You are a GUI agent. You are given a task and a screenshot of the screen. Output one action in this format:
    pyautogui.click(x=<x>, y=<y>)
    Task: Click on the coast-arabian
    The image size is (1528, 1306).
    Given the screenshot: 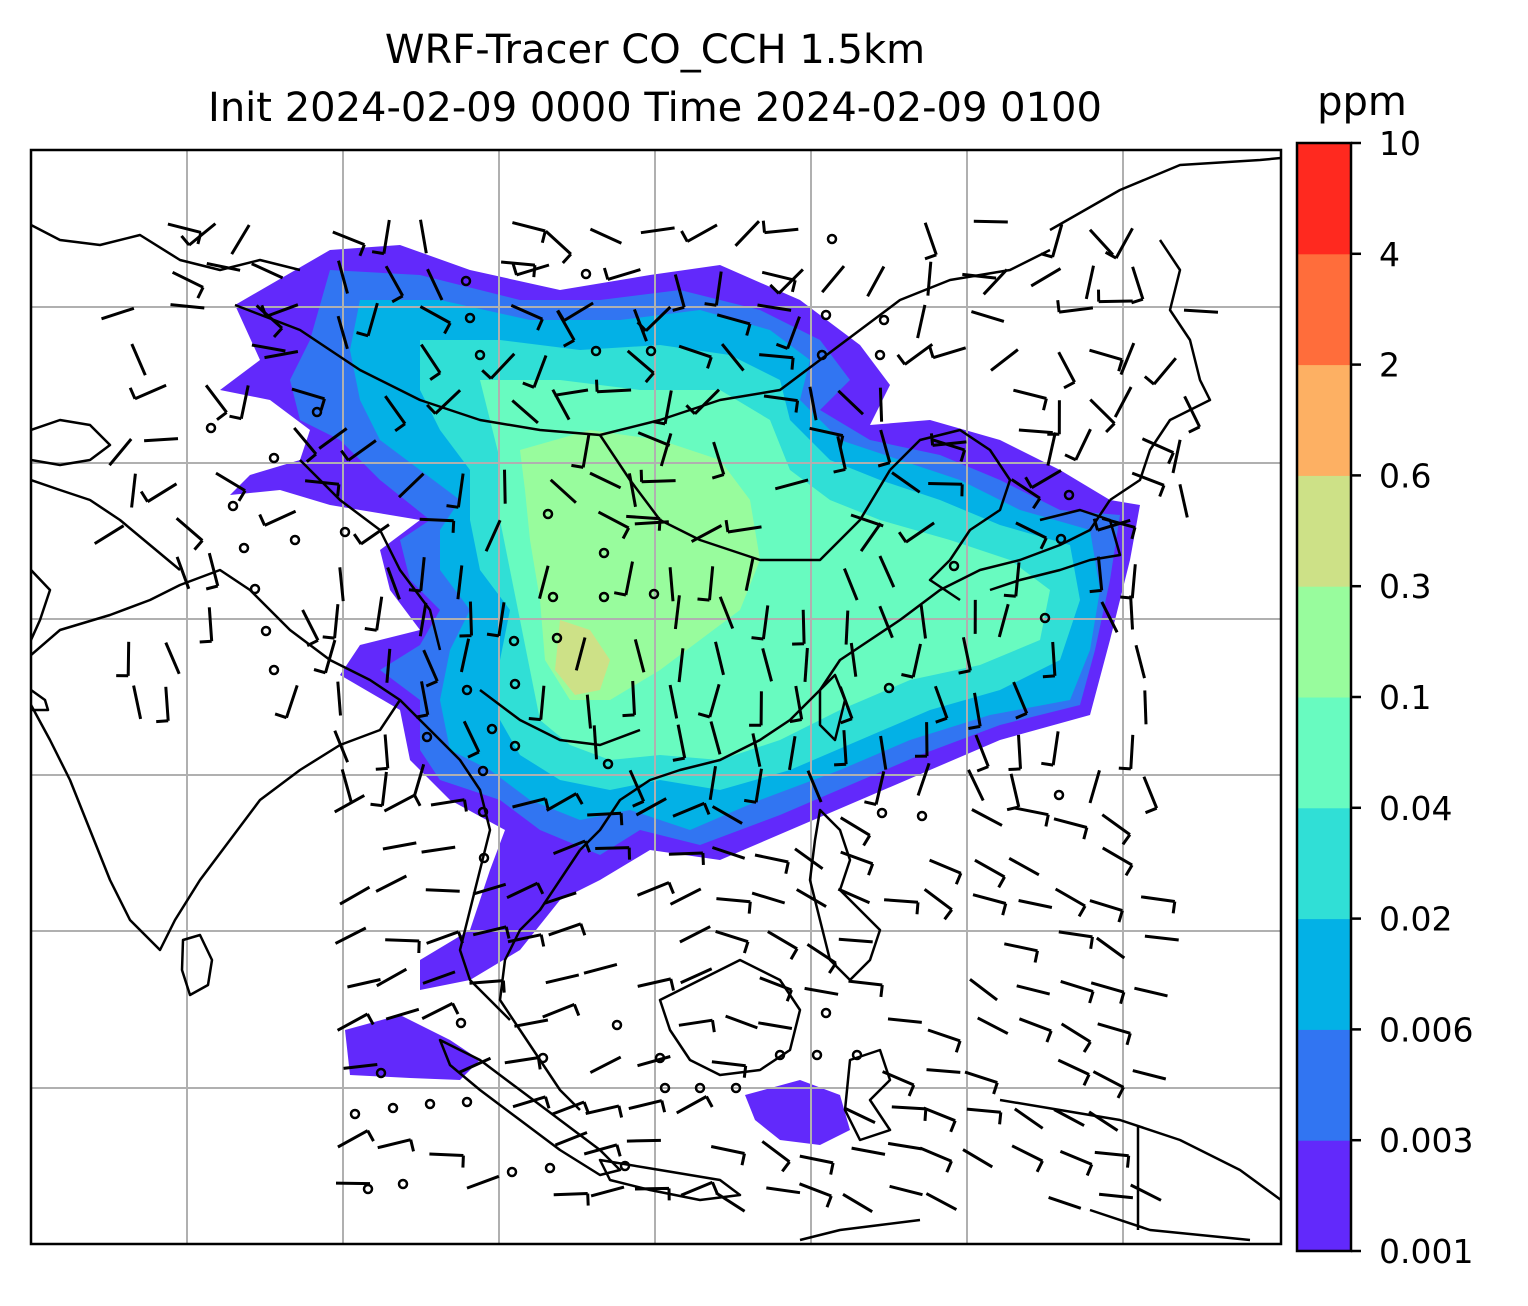 What is the action you would take?
    pyautogui.click(x=166, y=247)
    